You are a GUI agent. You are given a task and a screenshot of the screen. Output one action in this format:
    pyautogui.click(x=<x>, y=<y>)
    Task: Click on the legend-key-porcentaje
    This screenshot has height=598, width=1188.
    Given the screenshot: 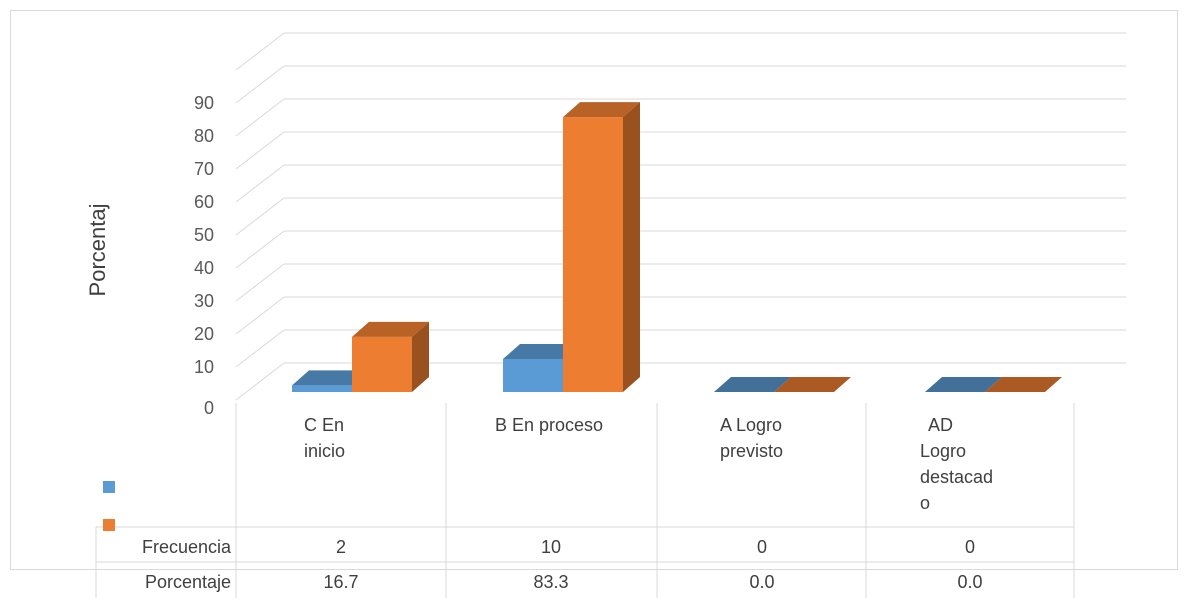 What is the action you would take?
    pyautogui.click(x=109, y=525)
    